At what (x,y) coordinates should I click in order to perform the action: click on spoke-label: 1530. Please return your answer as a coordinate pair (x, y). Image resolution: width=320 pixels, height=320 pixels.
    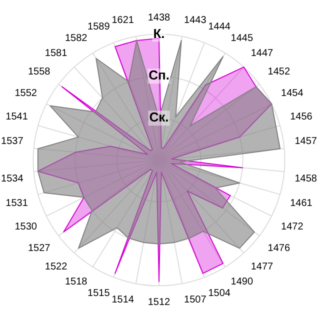
    Looking at the image, I should click on (26, 227).